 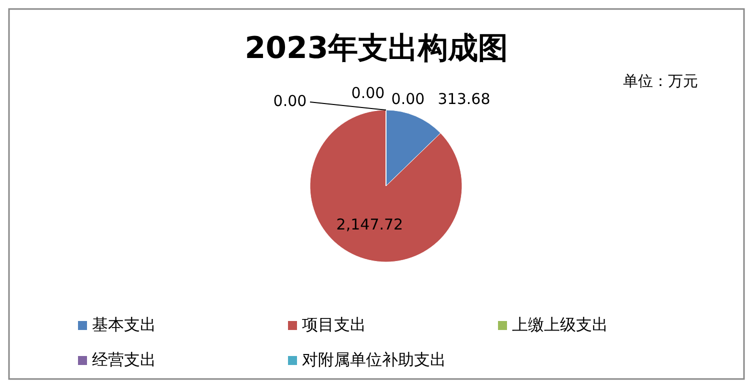 I want to click on legend-label: 经营支出, so click(x=124, y=359).